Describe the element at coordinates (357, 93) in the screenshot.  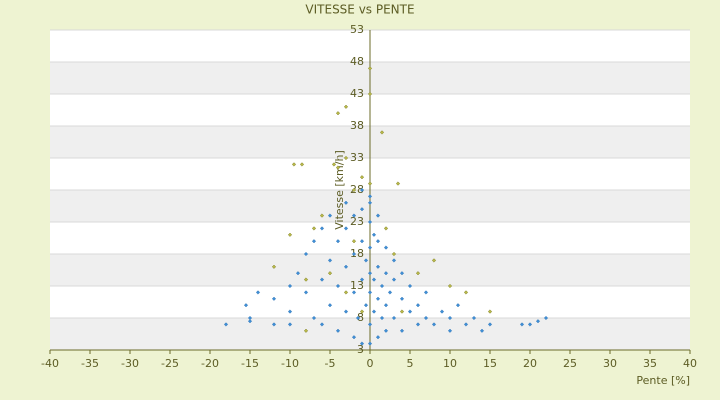
I see `y-tick-label: 43` at that location.